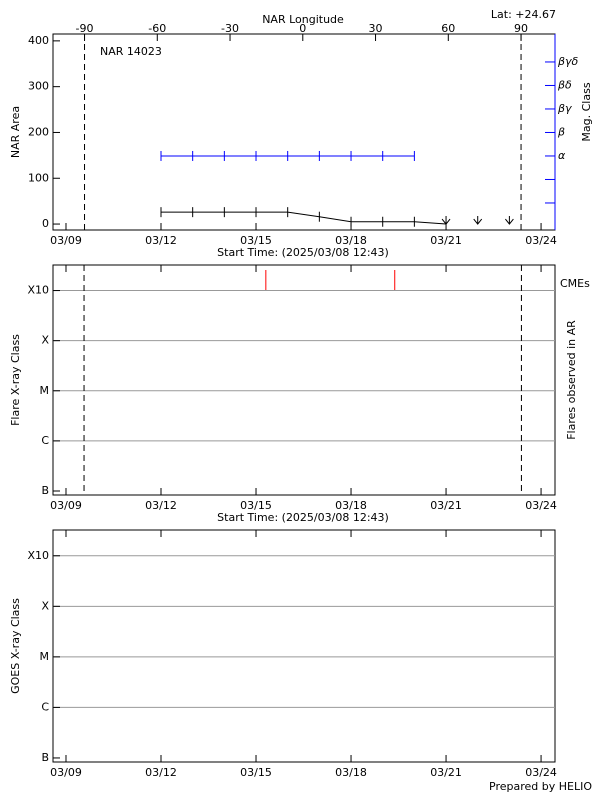  Describe the element at coordinates (376, 28) in the screenshot. I see `x2-tick-label: 30` at that location.